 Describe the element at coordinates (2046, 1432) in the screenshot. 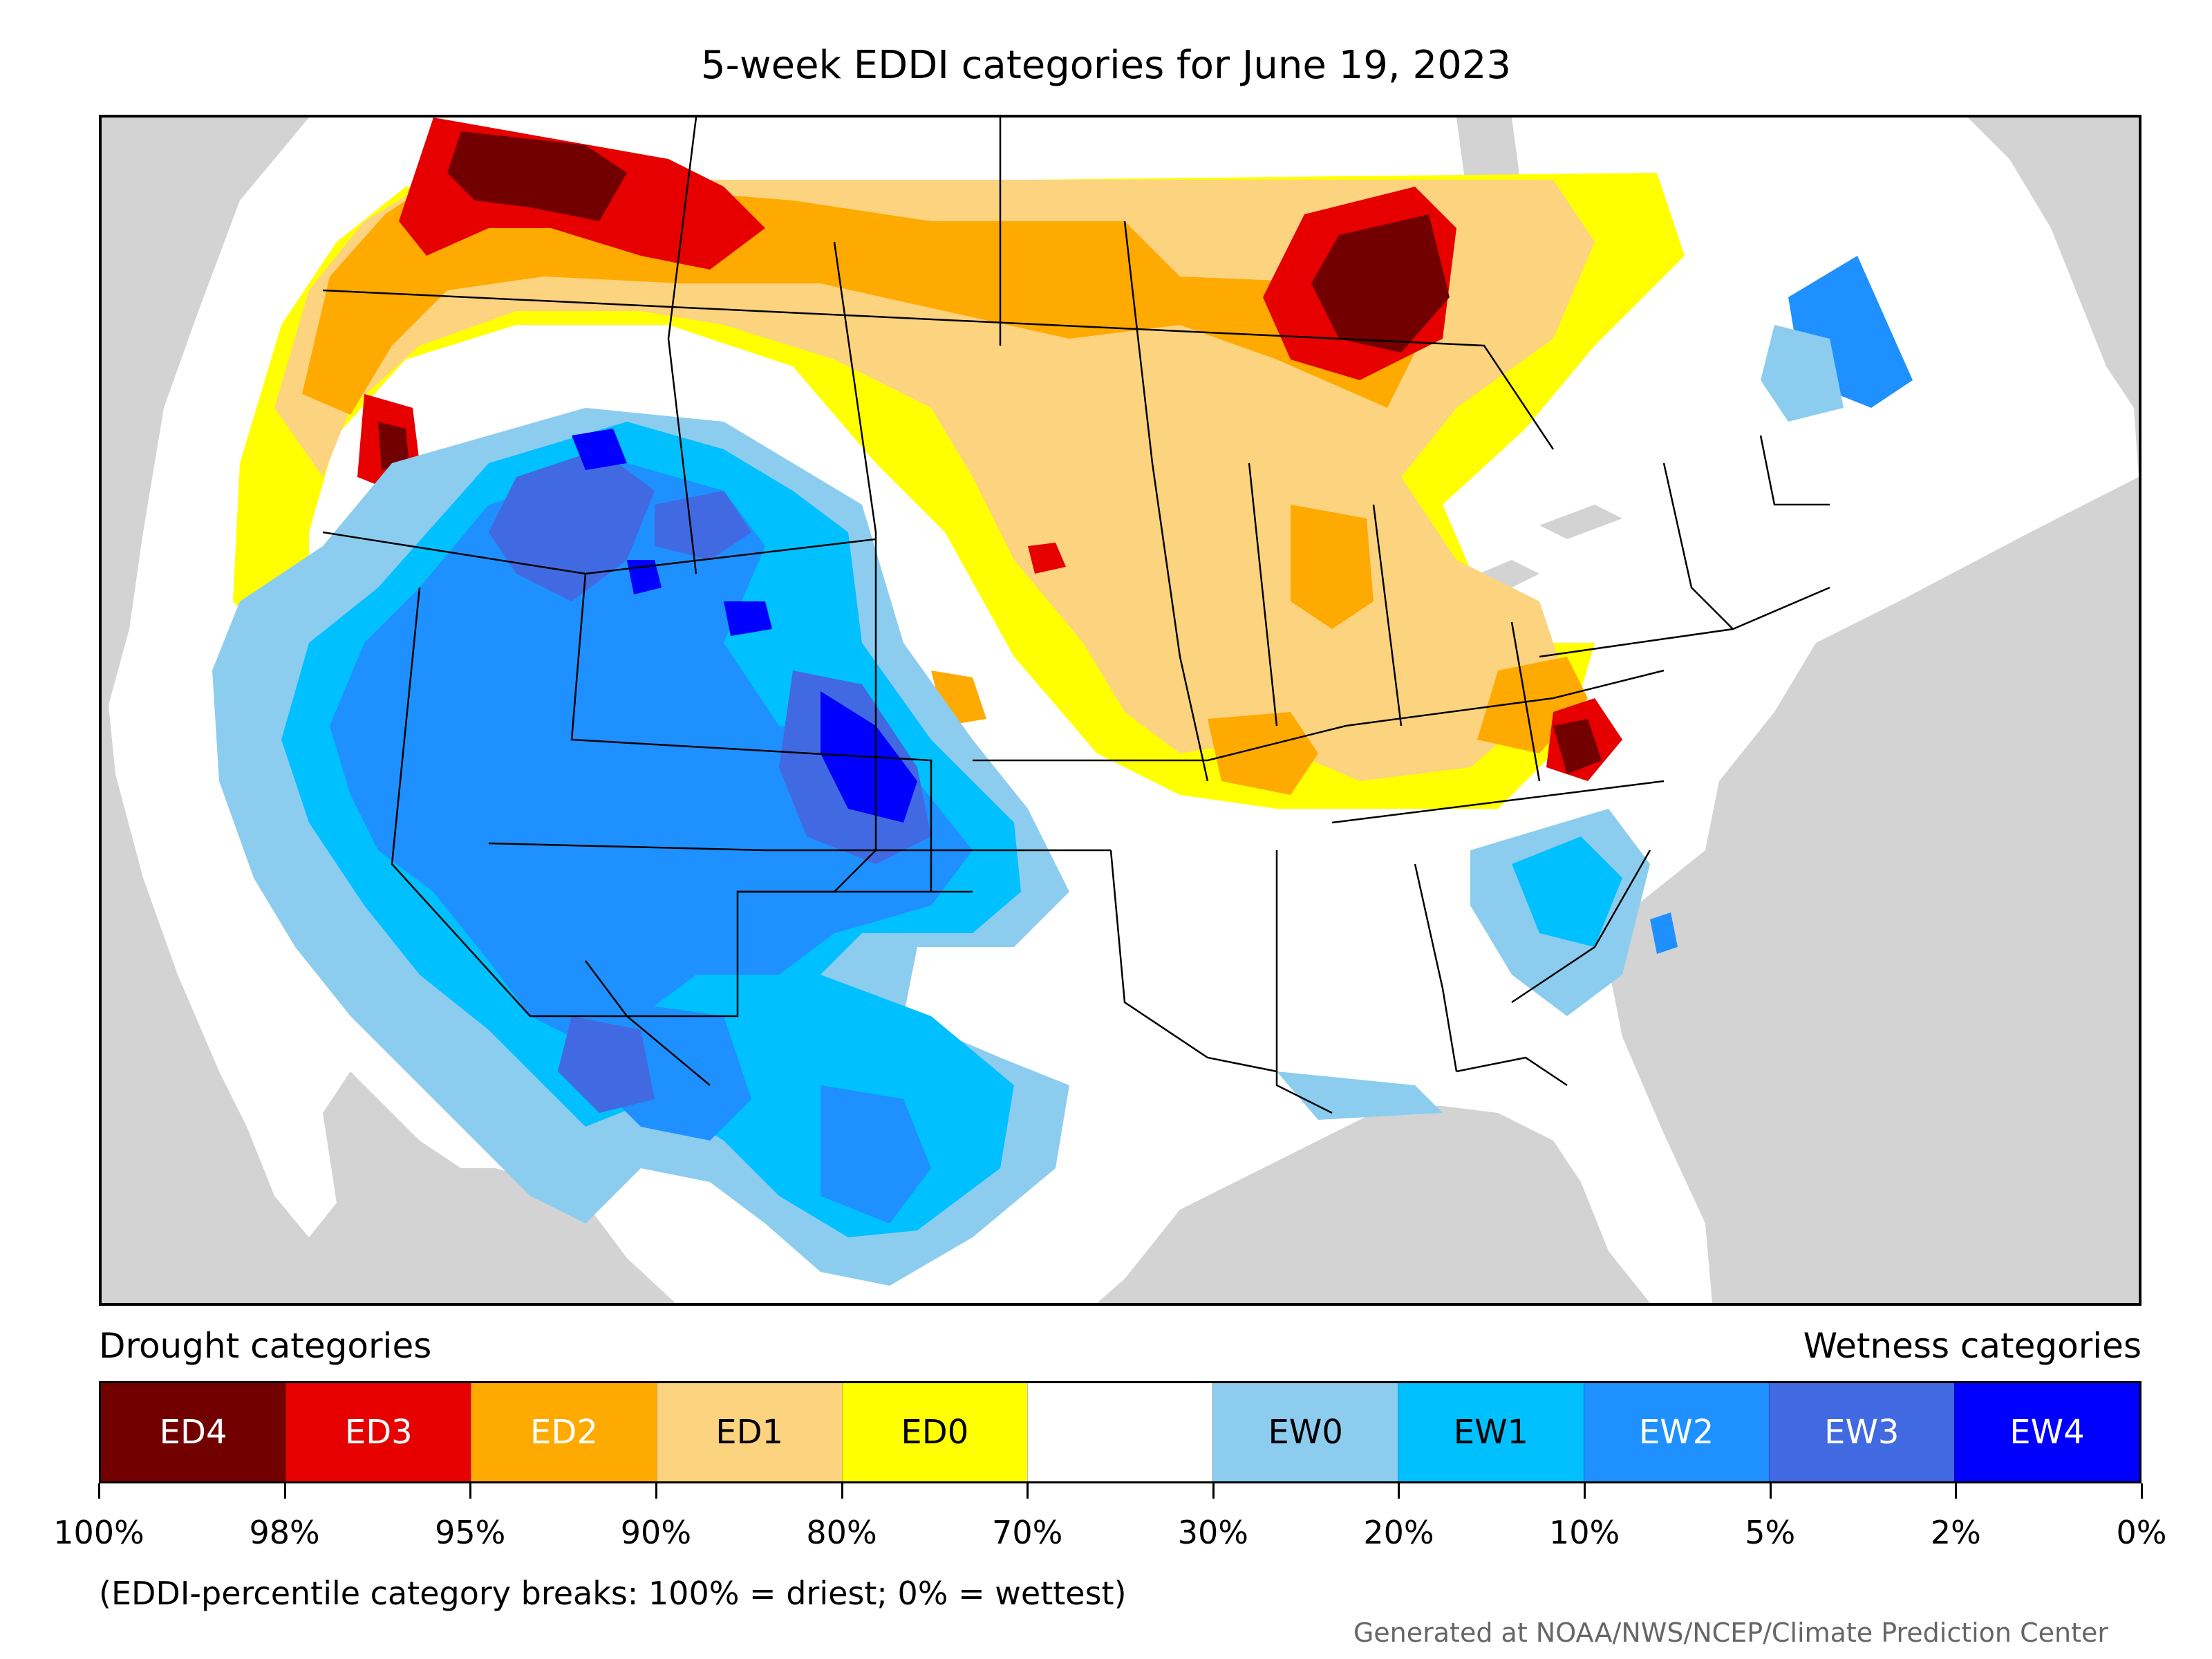

I see `legend-swatch-ew4: EW4` at that location.